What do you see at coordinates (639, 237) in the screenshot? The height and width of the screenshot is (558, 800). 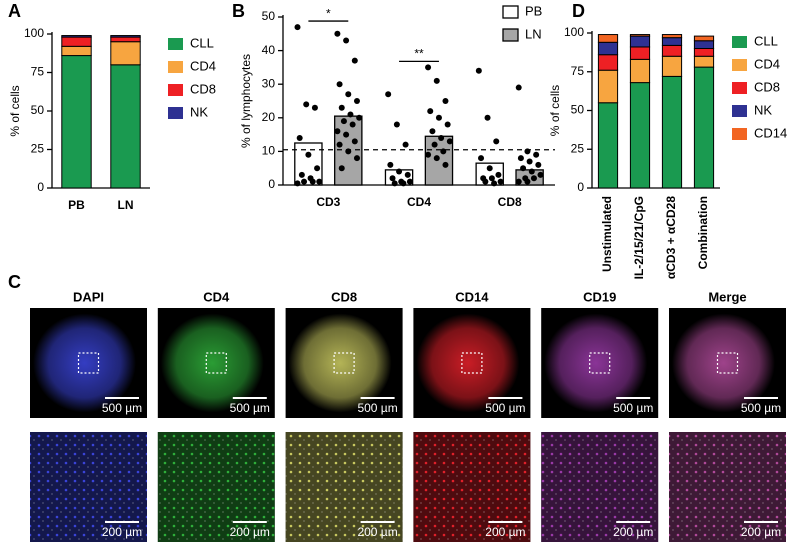 I see `x-tick-label: IL-2/15/21/CpG` at bounding box center [639, 237].